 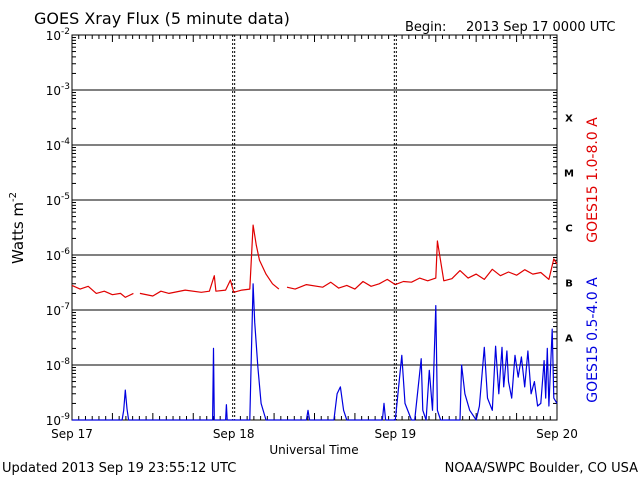 I want to click on begin-value: 2013 Sep 17 0000 UTC, so click(x=541, y=27).